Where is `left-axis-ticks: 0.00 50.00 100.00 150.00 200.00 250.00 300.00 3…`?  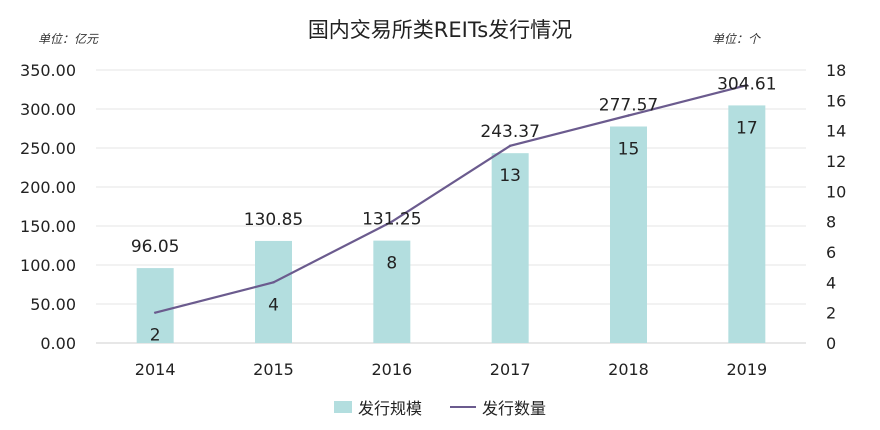 left-axis-ticks: 0.00 50.00 100.00 150.00 200.00 250.00 300.00 3… is located at coordinates (48, 207).